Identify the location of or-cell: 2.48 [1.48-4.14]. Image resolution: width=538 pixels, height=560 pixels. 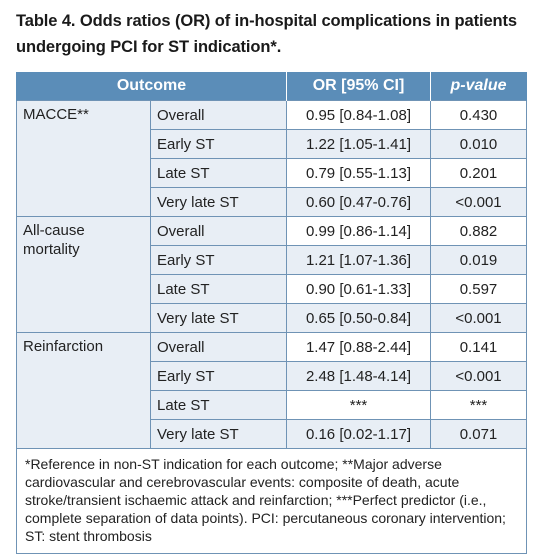
(358, 376).